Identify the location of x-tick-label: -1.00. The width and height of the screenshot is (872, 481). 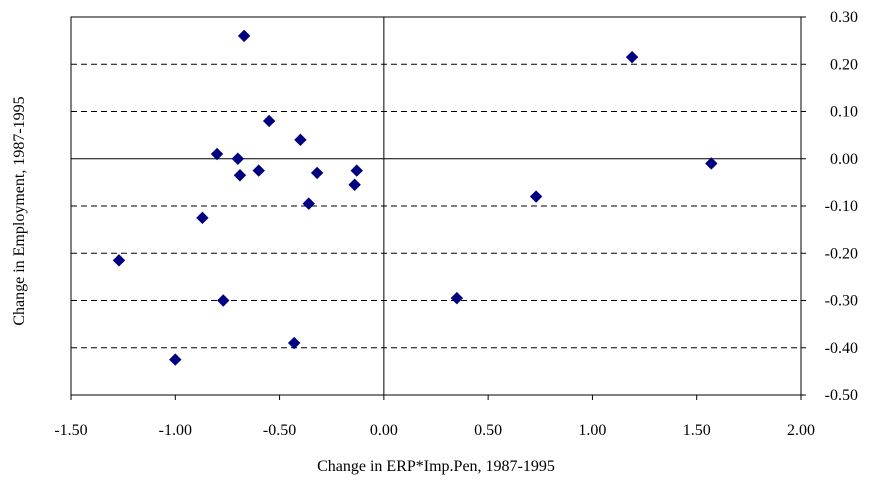
(175, 430).